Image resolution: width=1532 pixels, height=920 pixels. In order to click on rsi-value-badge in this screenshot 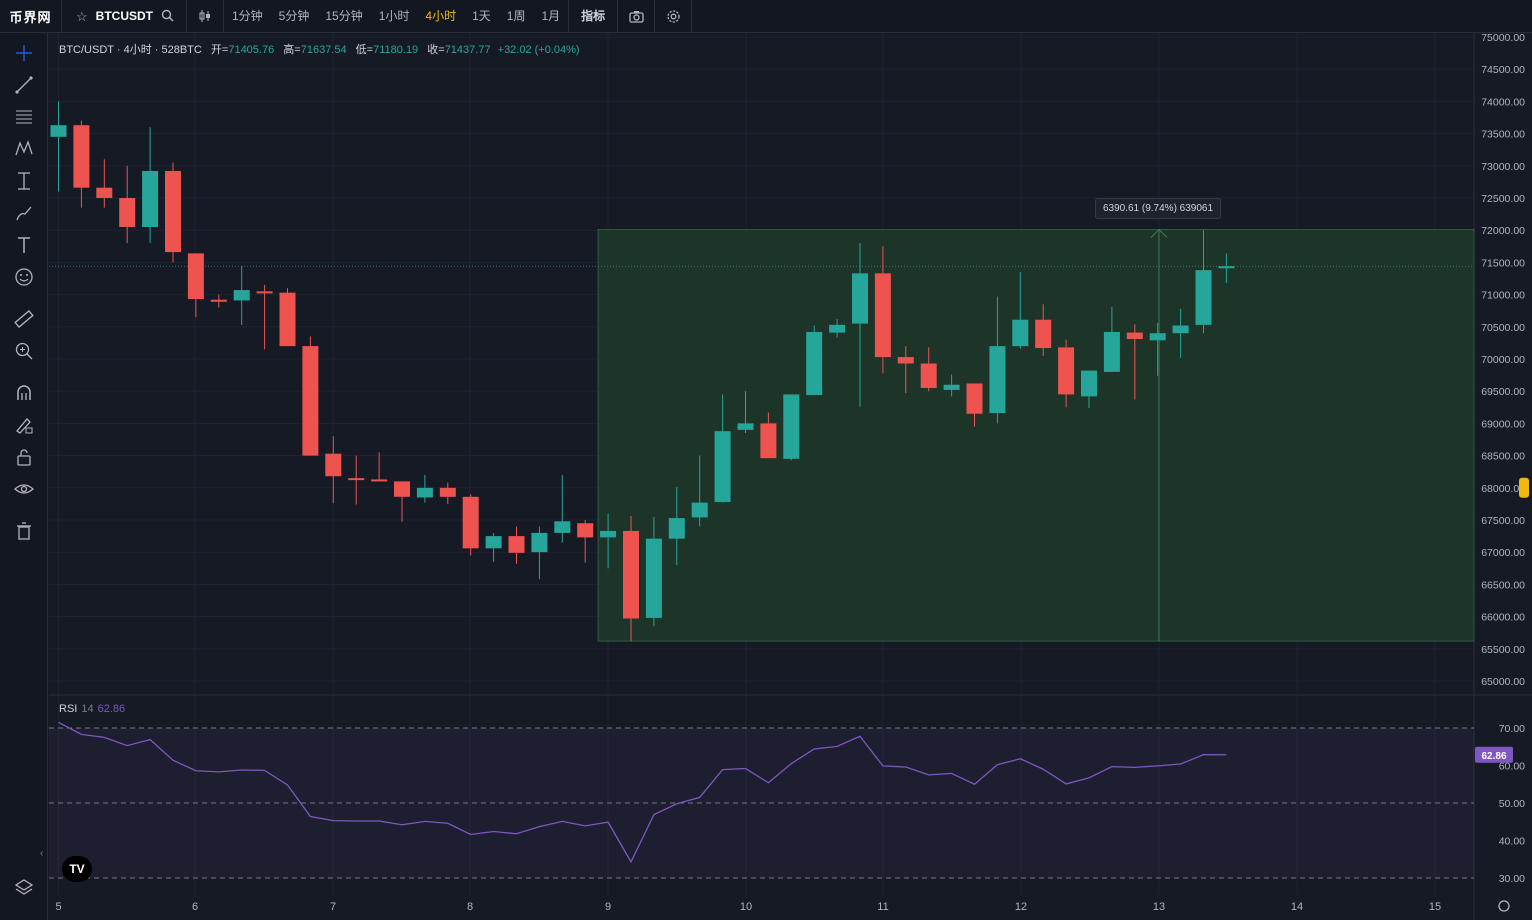, I will do `click(1494, 754)`.